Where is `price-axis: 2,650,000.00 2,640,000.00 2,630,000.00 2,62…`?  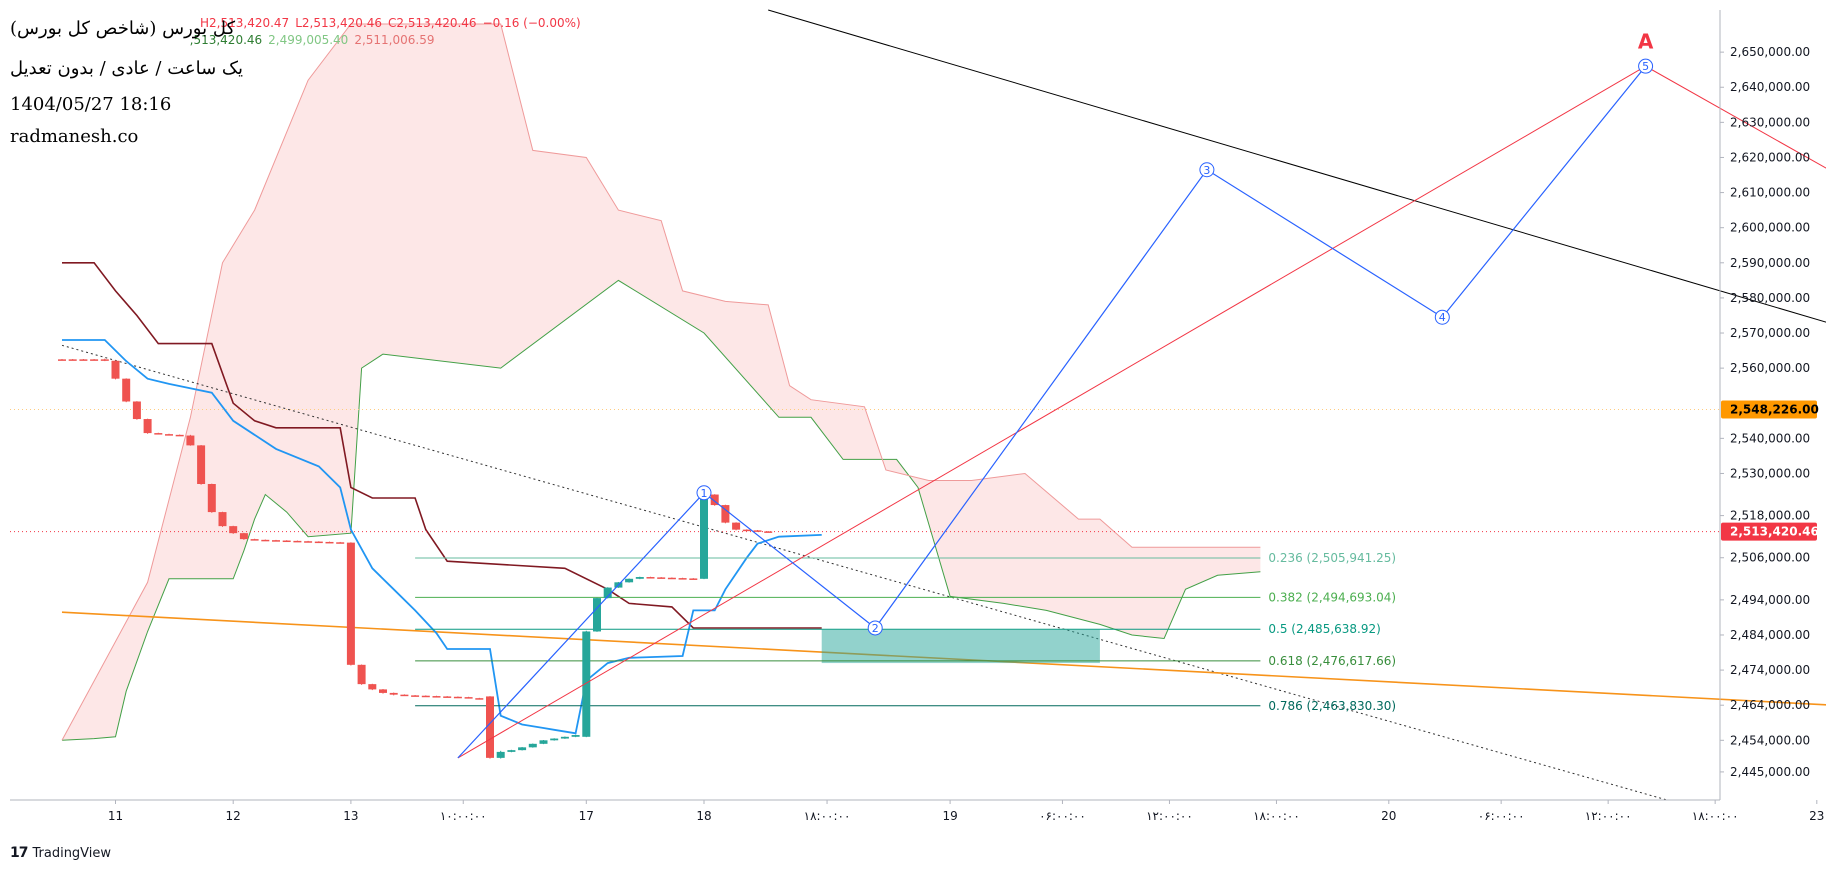
price-axis: 2,650,000.00 2,640,000.00 2,630,000.00 2,62… is located at coordinates (1769, 405).